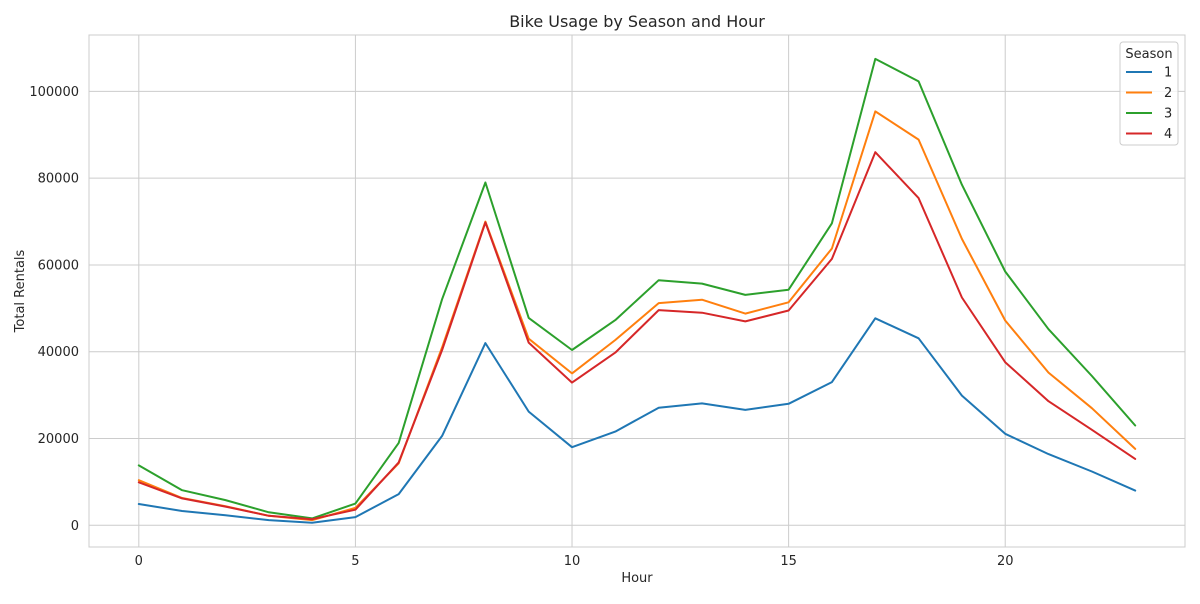 Image resolution: width=1200 pixels, height=604 pixels. Describe the element at coordinates (58, 179) in the screenshot. I see `y-tick-label: 80000` at that location.